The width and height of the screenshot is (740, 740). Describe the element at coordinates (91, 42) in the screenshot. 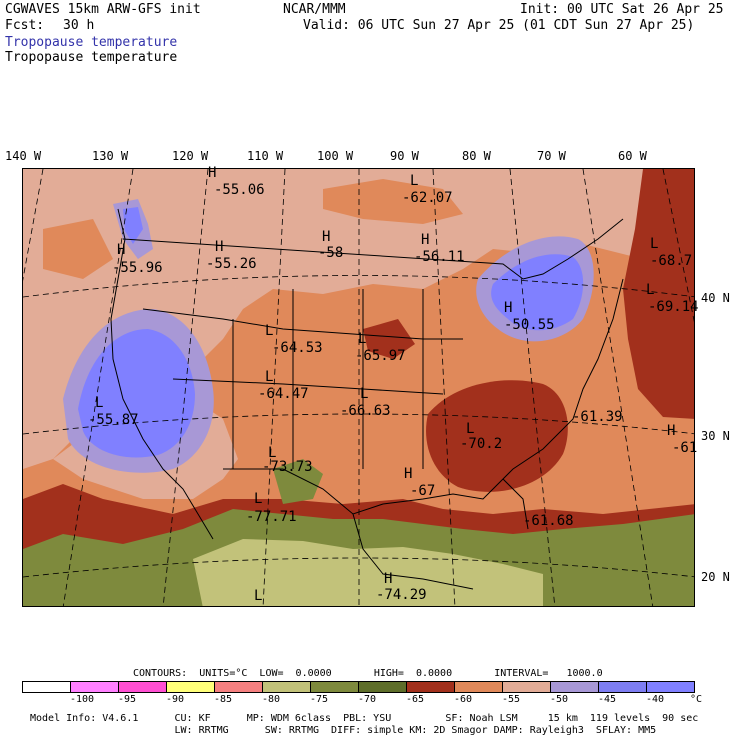

I see `field-title-shaded: Tropopause temperature` at that location.